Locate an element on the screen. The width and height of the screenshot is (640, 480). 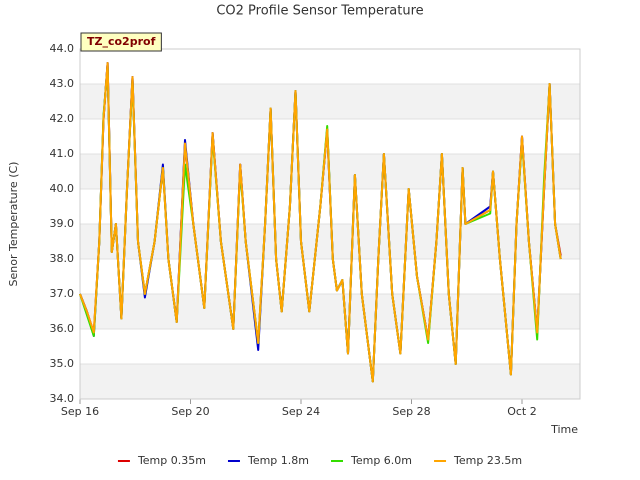
annotation-box is located at coordinates (121, 42).